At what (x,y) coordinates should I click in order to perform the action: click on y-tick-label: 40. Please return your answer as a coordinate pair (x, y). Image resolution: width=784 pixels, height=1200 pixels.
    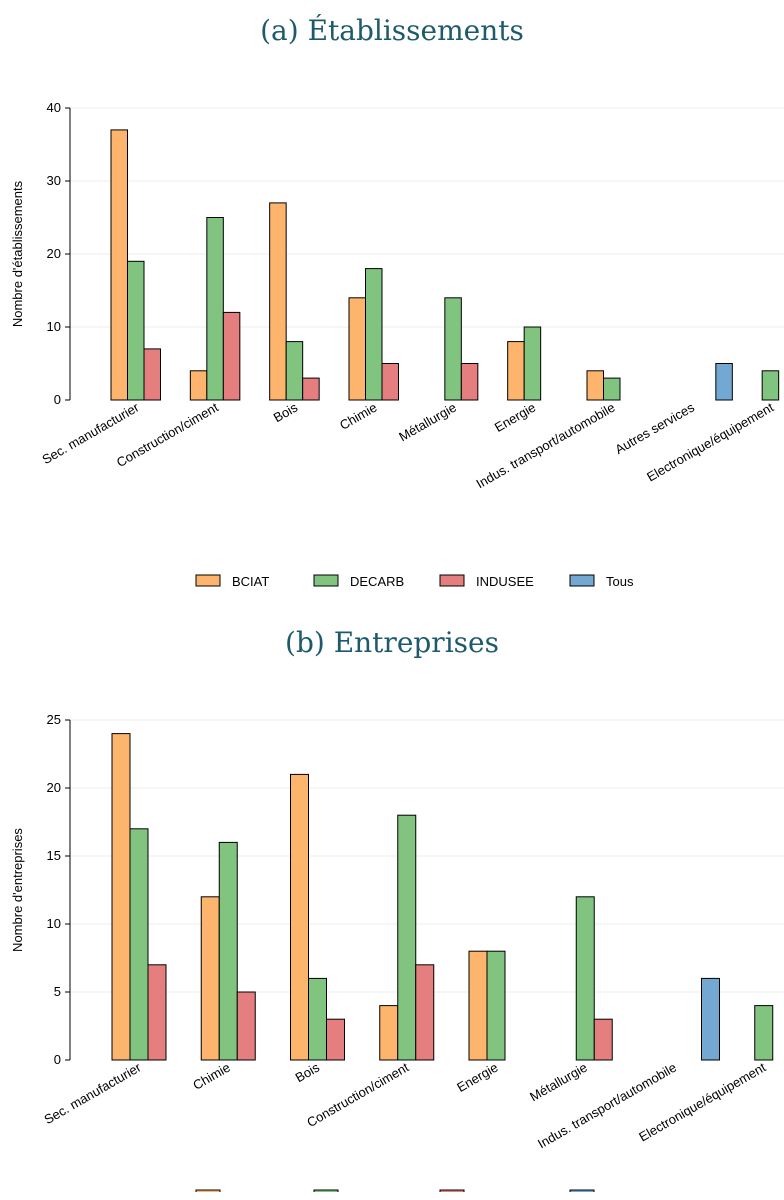
    Looking at the image, I should click on (54, 107).